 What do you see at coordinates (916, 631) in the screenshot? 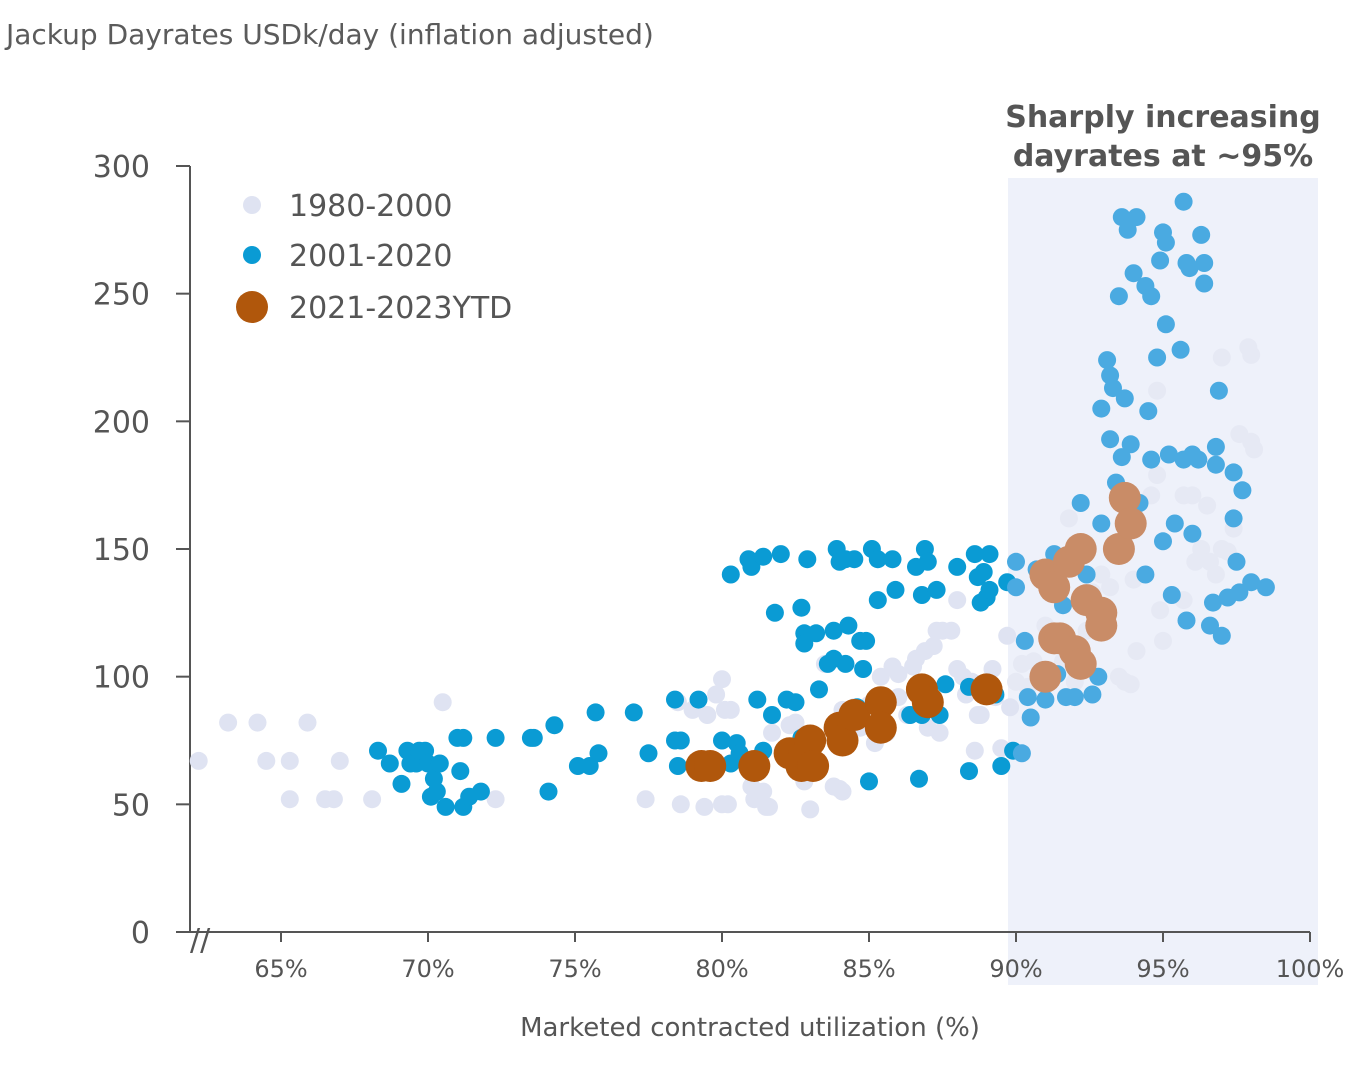
I see `series-2021-2023ytd` at bounding box center [916, 631].